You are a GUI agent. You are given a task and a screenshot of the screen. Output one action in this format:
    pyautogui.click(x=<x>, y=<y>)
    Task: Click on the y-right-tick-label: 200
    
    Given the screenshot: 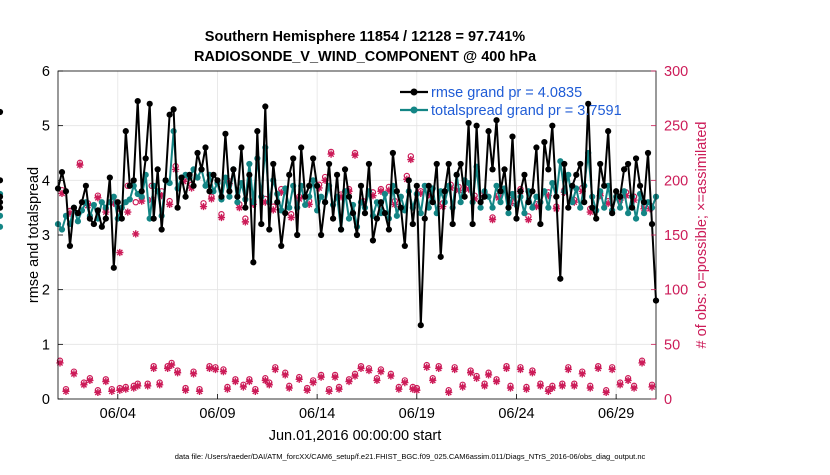 What is the action you would take?
    pyautogui.click(x=676, y=181)
    